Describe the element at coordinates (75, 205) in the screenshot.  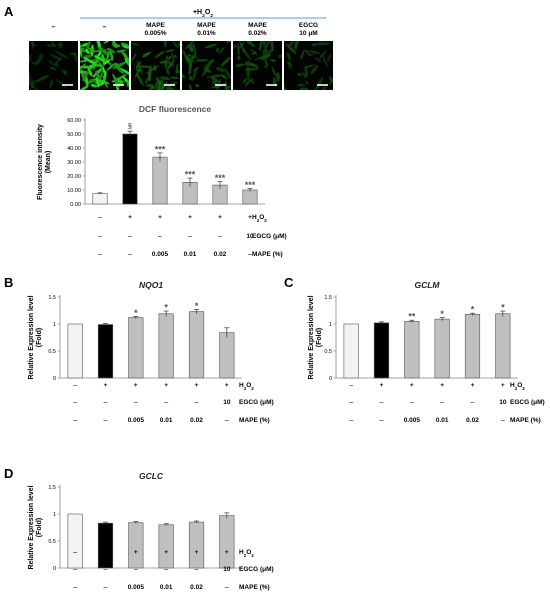
I see `y-tick-label: 0.00` at that location.